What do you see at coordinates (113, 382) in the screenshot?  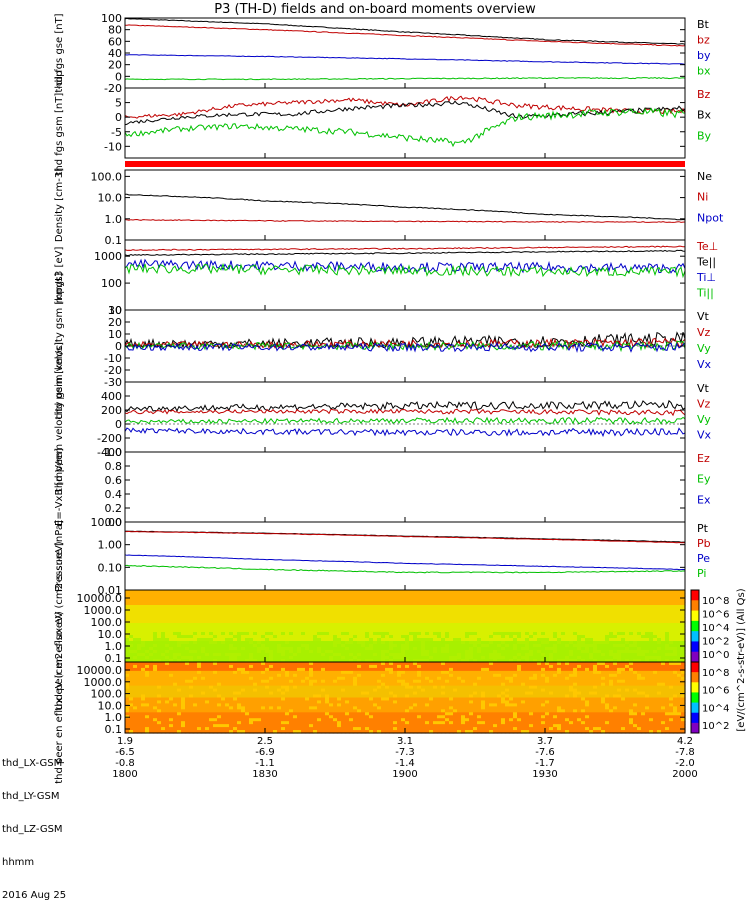 I see `y-tick-label: -30` at bounding box center [113, 382].